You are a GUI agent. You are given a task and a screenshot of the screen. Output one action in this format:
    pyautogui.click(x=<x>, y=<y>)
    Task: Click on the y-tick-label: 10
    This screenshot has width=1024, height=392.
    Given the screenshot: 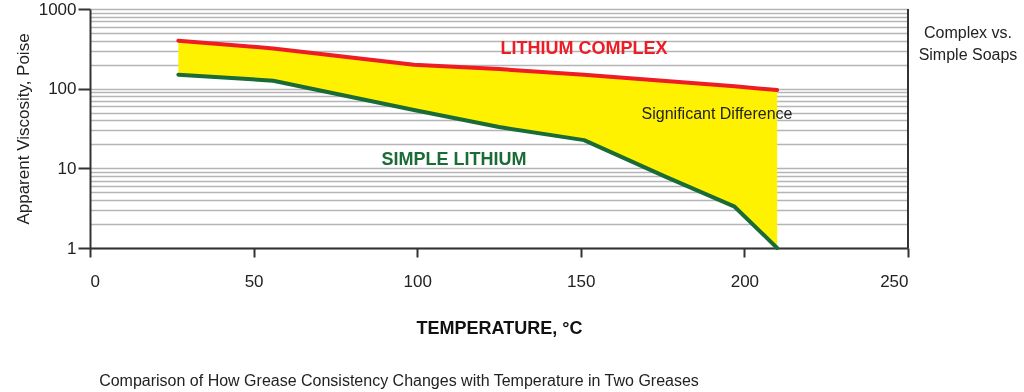 What is the action you would take?
    pyautogui.click(x=67, y=168)
    